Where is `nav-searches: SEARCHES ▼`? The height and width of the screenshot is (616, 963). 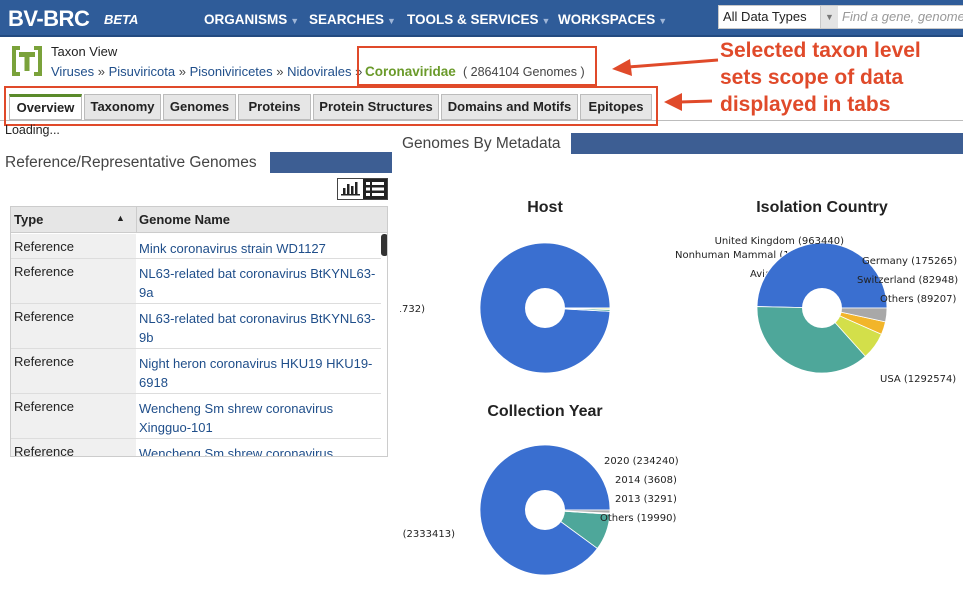 nav-searches: SEARCHES ▼ is located at coordinates (352, 19).